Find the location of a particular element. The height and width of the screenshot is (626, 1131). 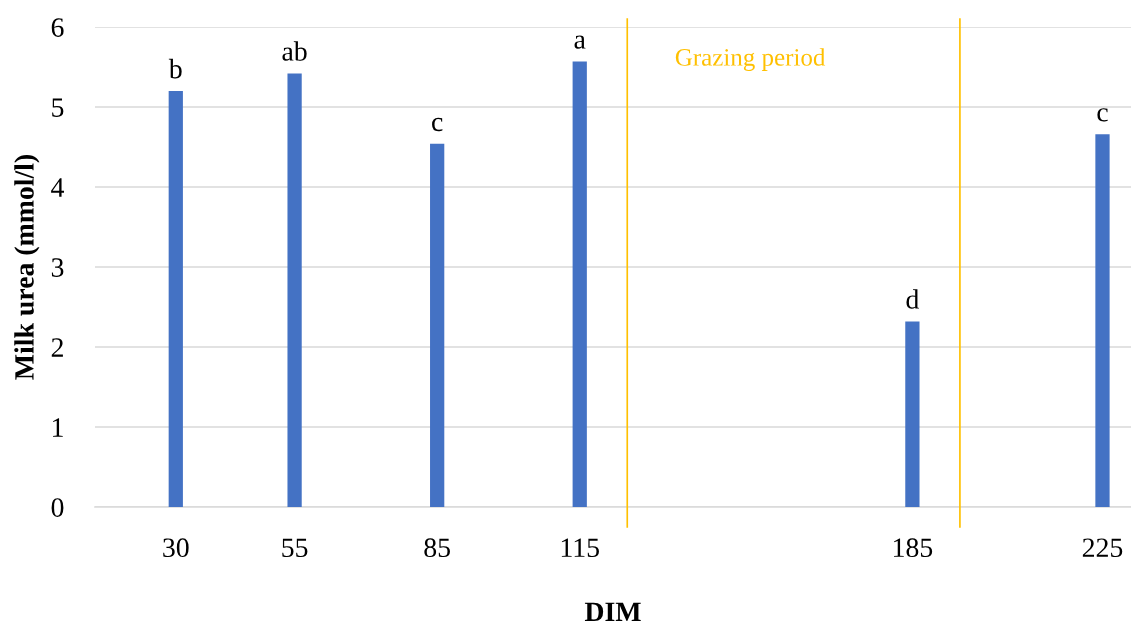

annotation: ab is located at coordinates (294, 51).